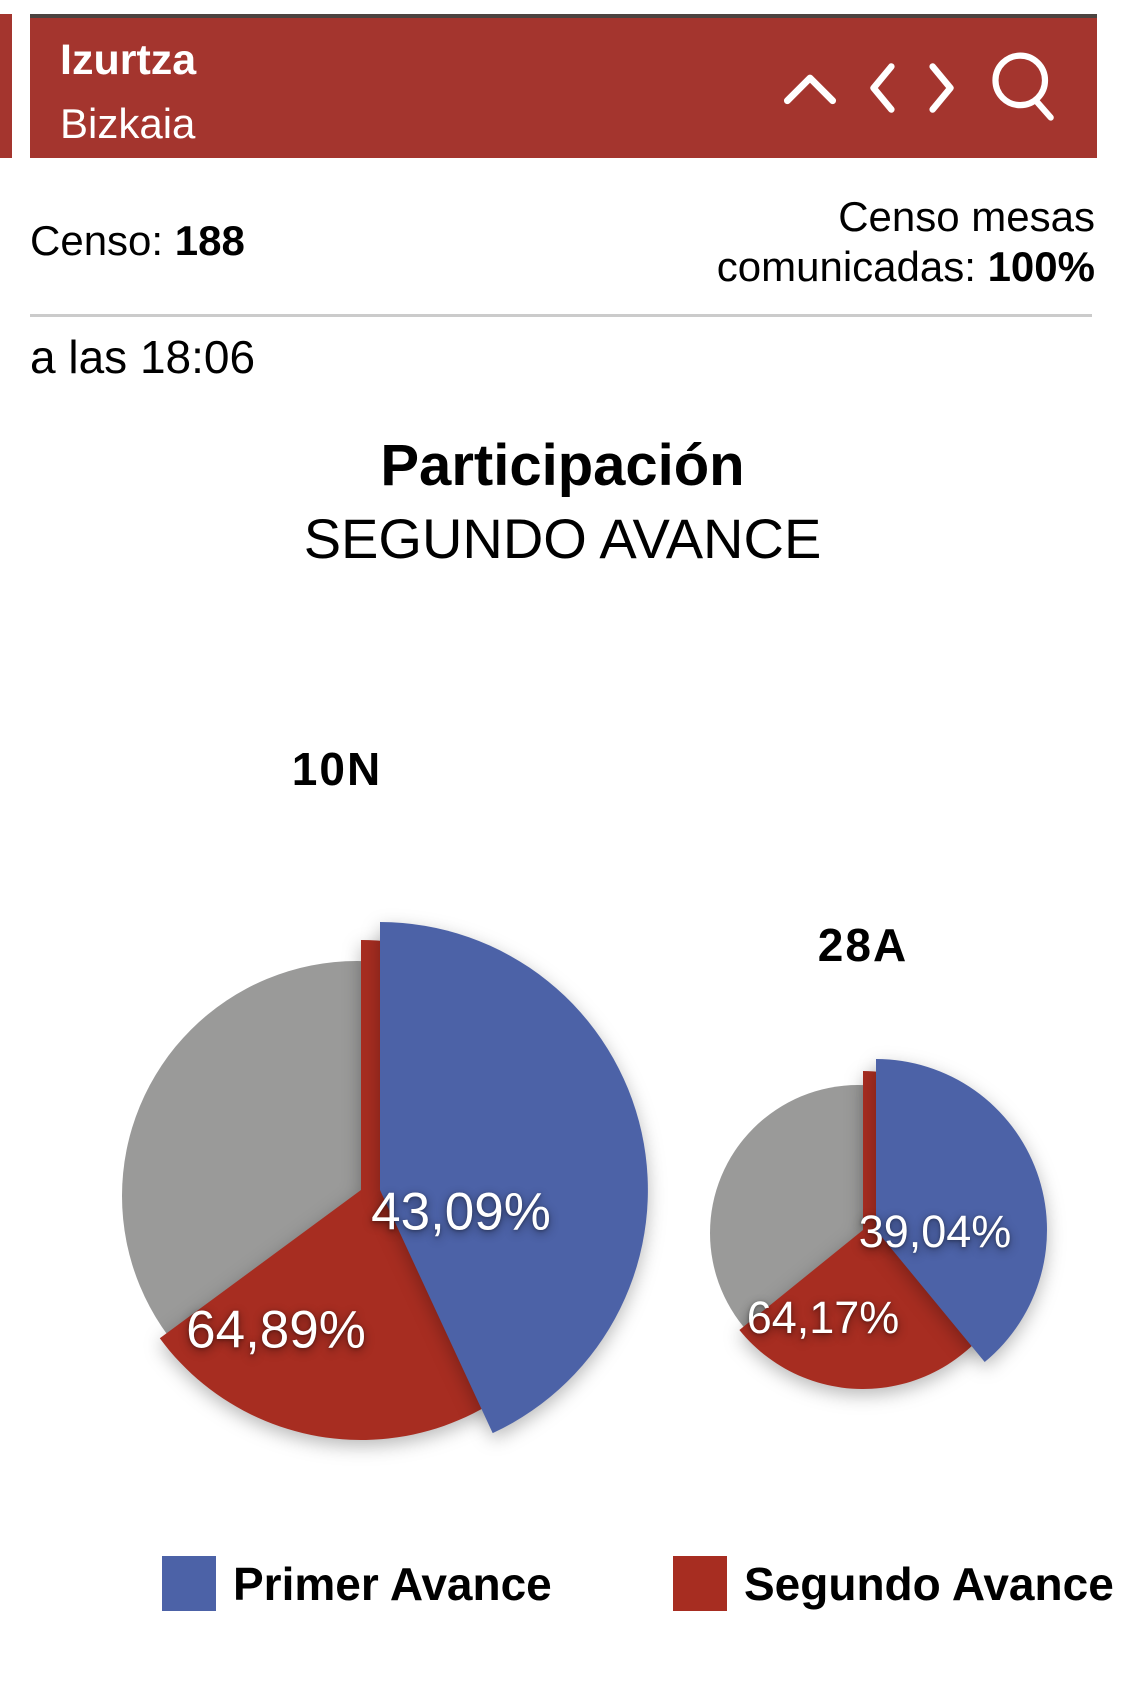 Image resolution: width=1125 pixels, height=1697 pixels. Describe the element at coordinates (810, 88) in the screenshot. I see `chevron-up-icon` at that location.